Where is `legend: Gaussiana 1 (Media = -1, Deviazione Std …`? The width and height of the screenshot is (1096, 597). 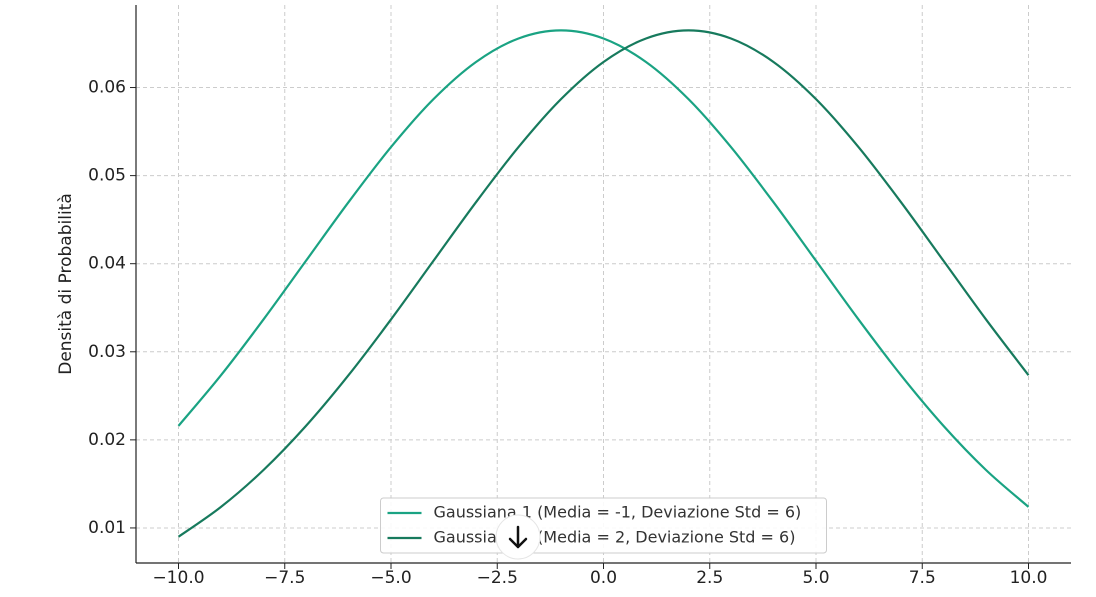
legend: Gaussiana 1 (Media = -1, Deviazione Std … is located at coordinates (603, 525).